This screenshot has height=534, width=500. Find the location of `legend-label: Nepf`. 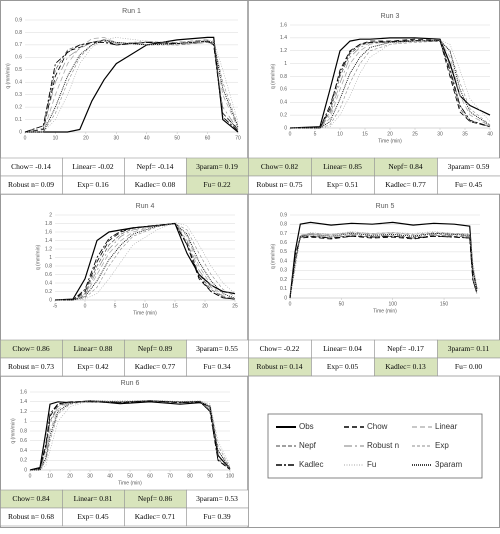

legend-label: Nepf is located at coordinates (308, 445).